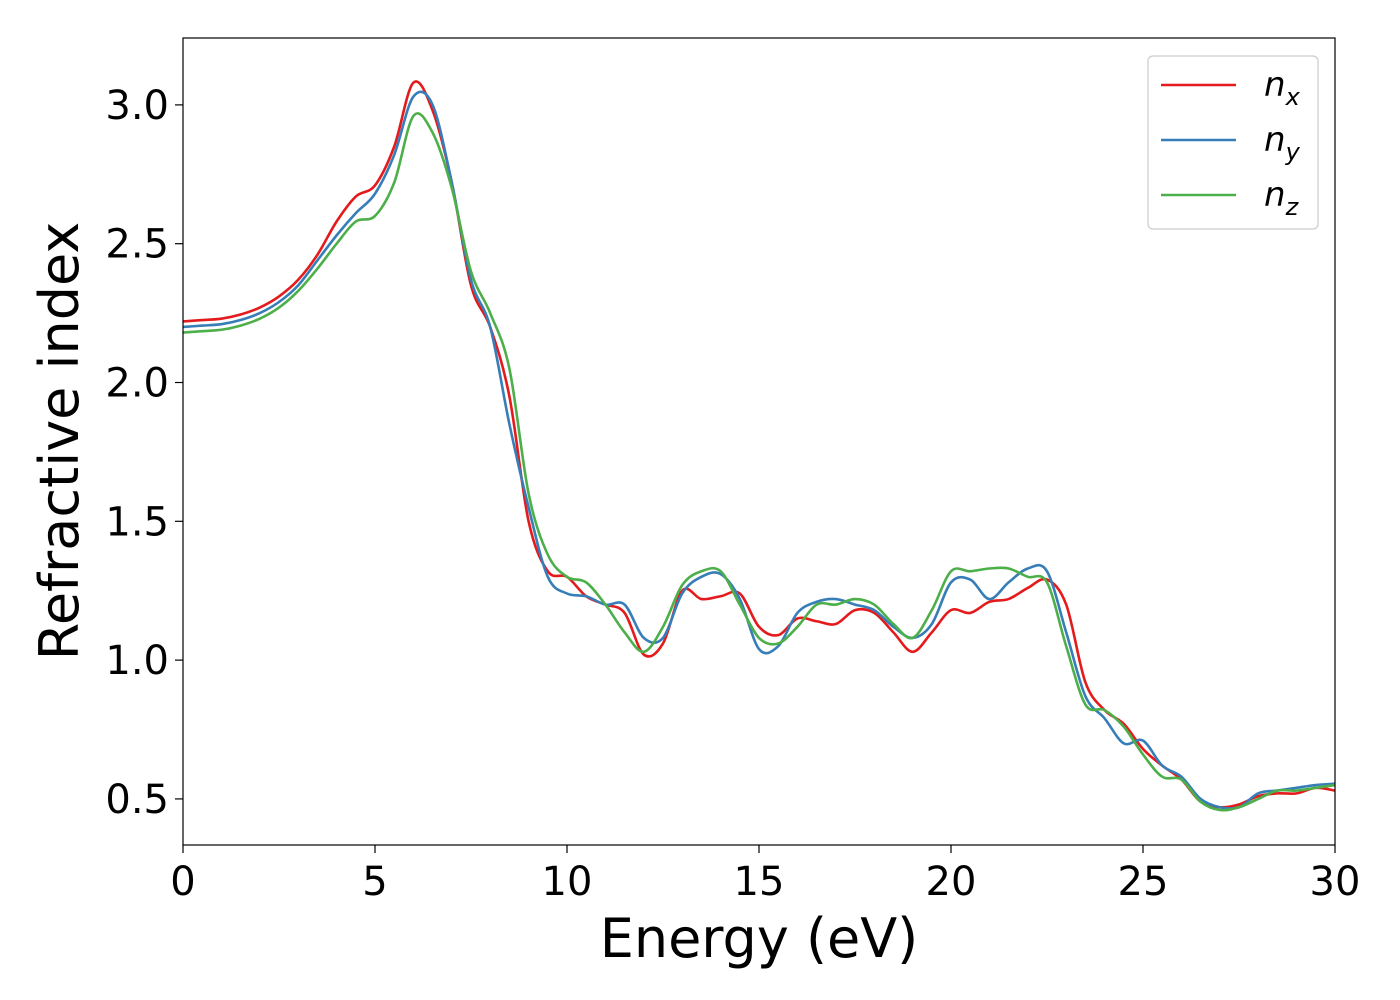  I want to click on x-tick-label: 30, so click(1335, 882).